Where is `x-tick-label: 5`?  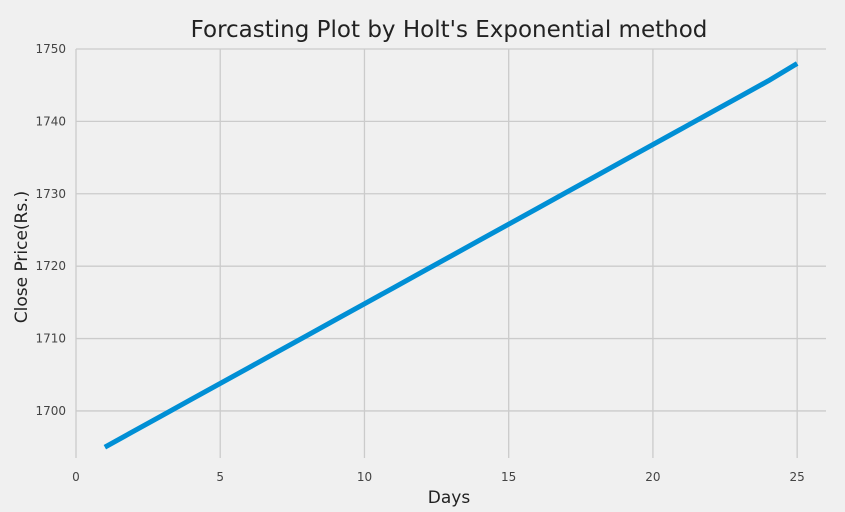 x-tick-label: 5 is located at coordinates (220, 477).